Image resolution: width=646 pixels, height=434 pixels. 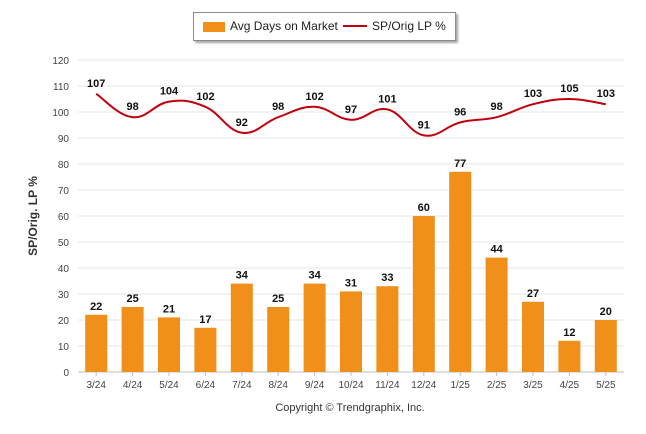 I want to click on x-tick-label: 9/24, so click(x=315, y=385).